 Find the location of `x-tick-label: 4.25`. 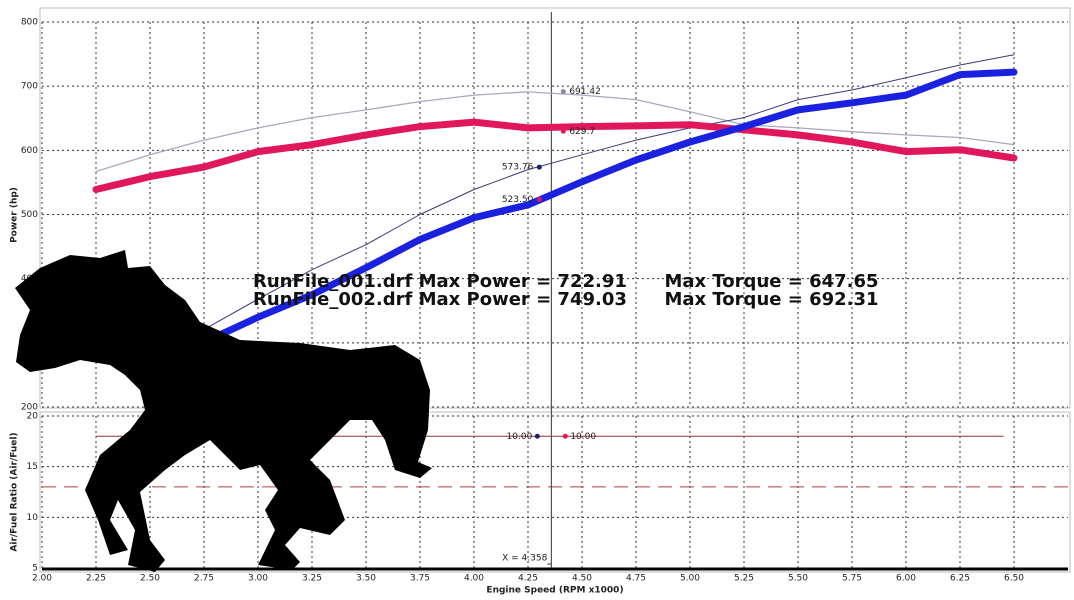

x-tick-label: 4.25 is located at coordinates (528, 579).